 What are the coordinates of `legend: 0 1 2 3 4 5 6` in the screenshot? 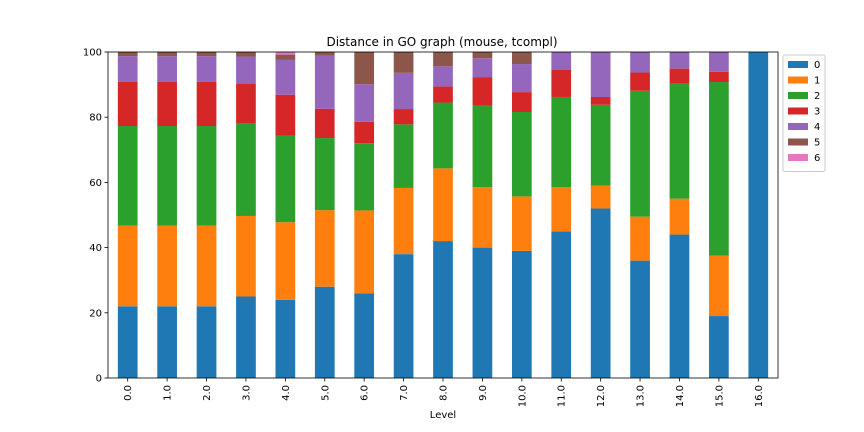 It's located at (804, 113).